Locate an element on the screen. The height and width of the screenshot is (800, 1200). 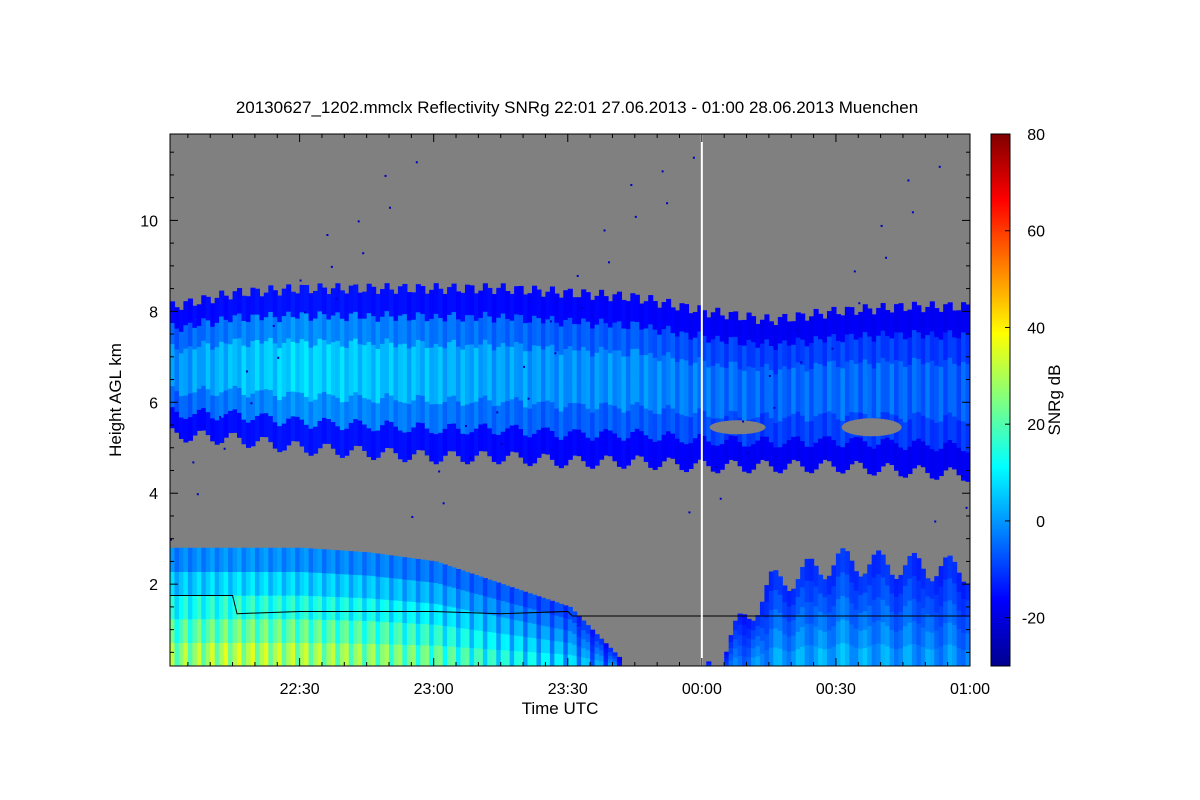
colorbar-tick-label: 60 is located at coordinates (1036, 232).